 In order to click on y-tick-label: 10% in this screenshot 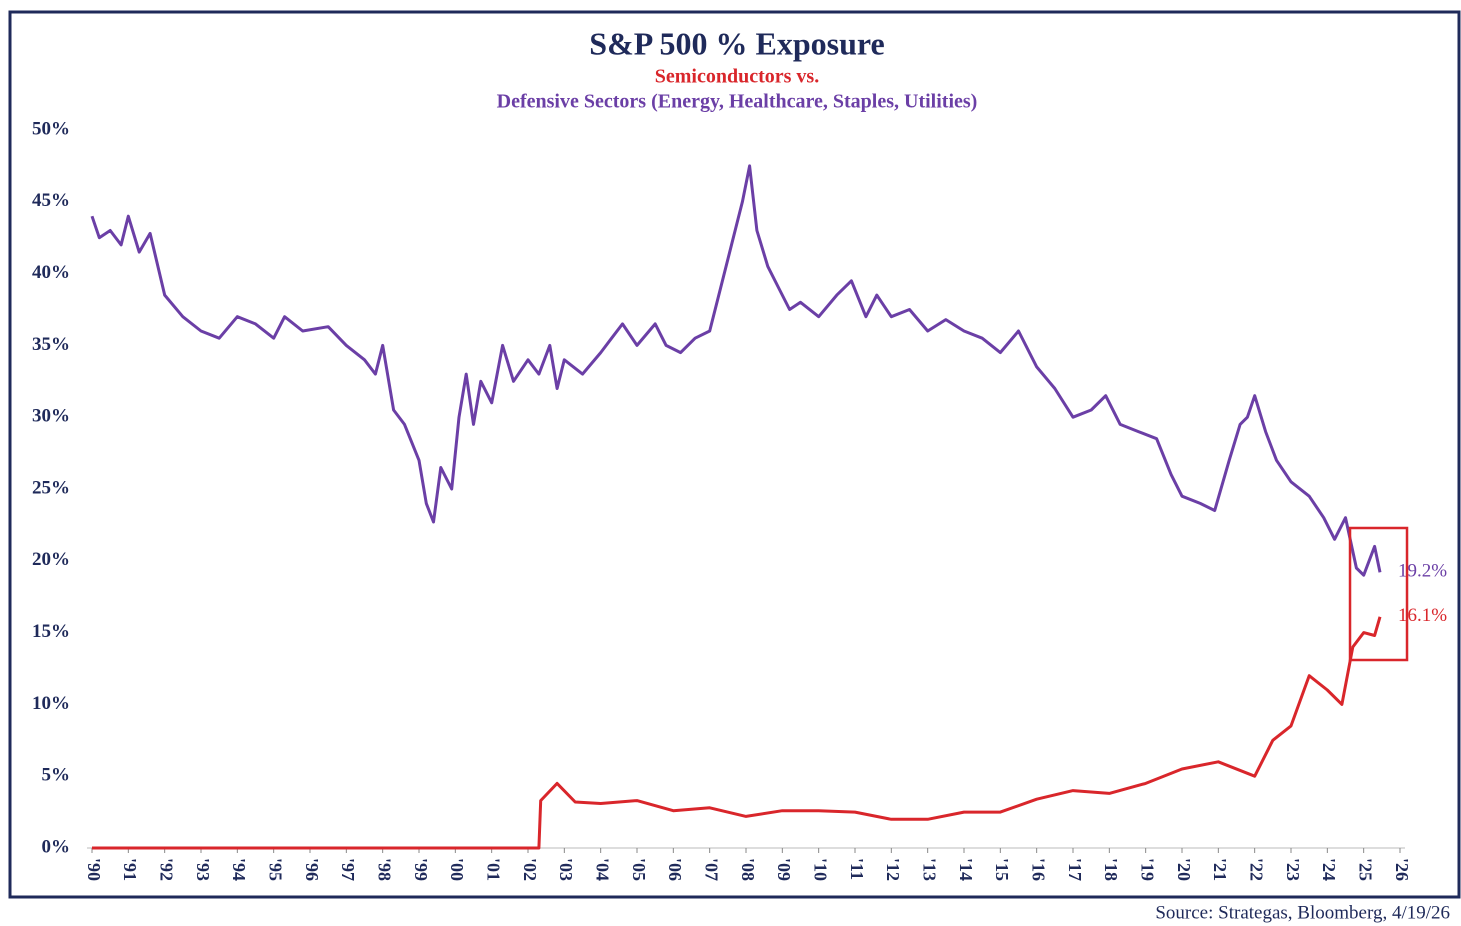, I will do `click(51, 703)`.